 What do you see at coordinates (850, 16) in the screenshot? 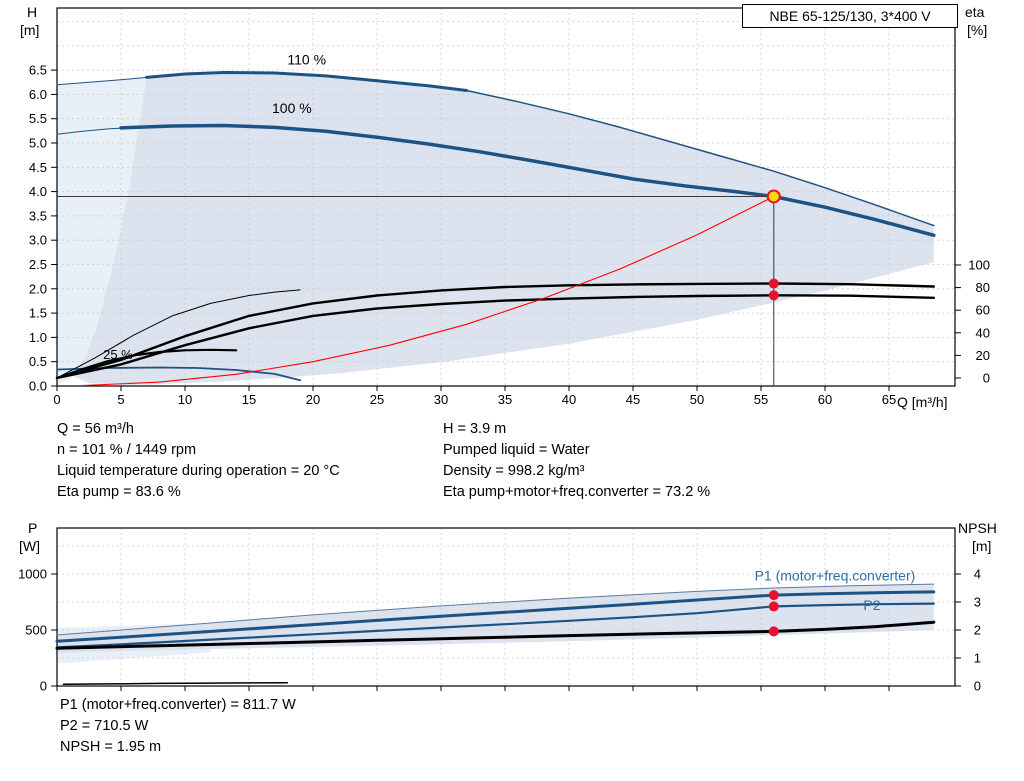
I see `pump-name-box: NBE 65-125/130, 3*400 V` at bounding box center [850, 16].